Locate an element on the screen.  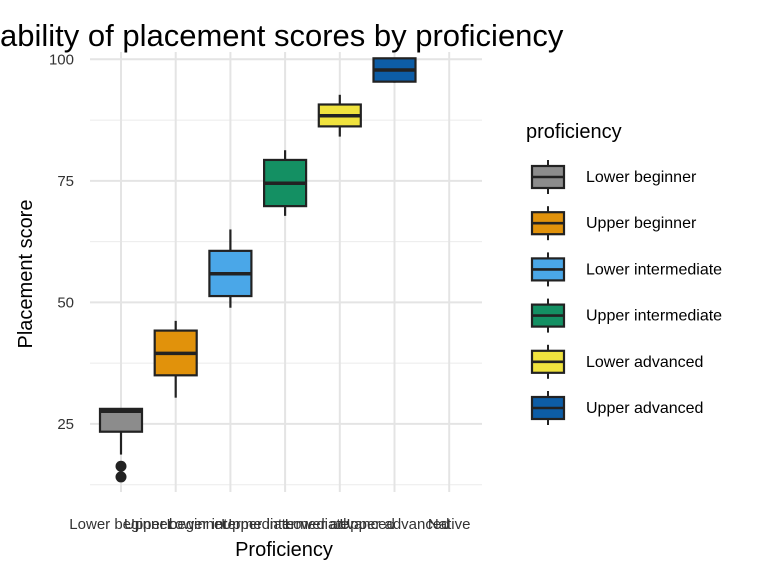
y-tick-label: 75 is located at coordinates (65, 181).